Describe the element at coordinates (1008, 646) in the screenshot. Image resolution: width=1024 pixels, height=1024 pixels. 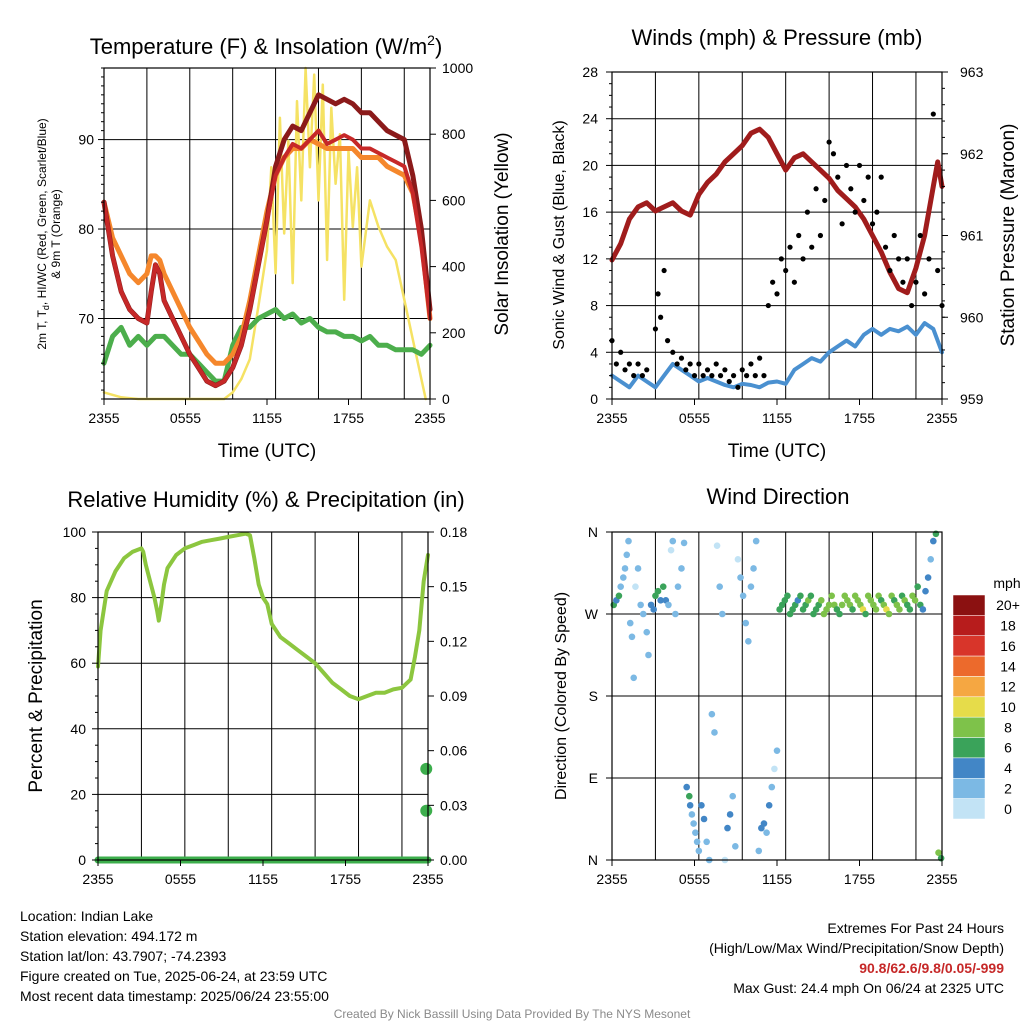
I see `colorbar-label-16: 16` at that location.